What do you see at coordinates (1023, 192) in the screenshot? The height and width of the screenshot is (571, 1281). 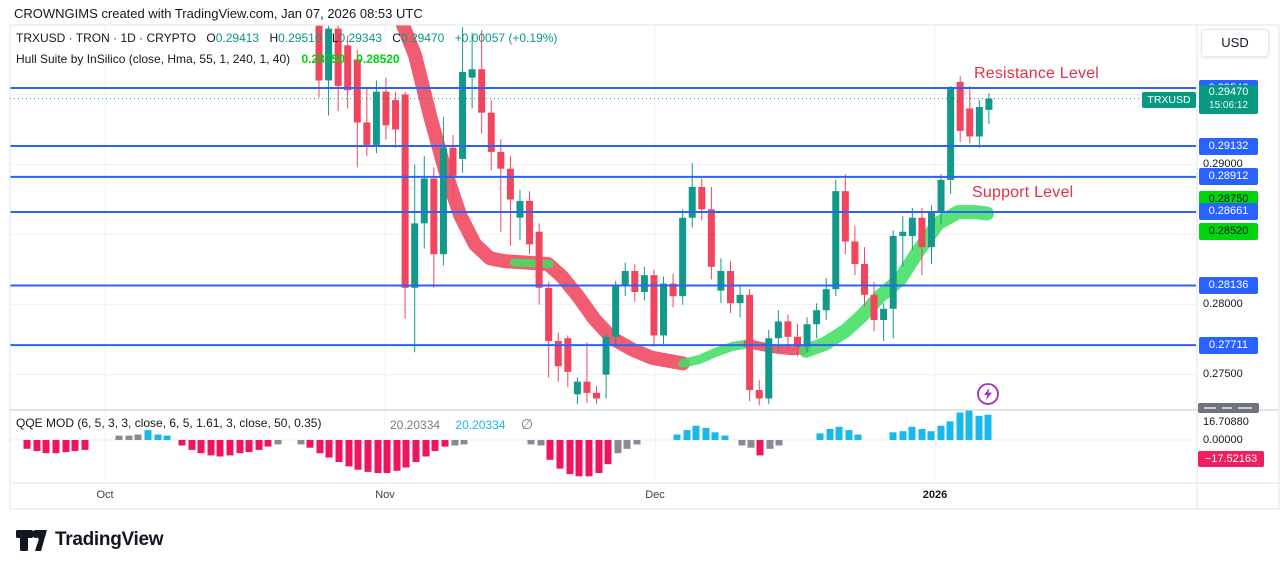 I see `support-level-label: Support Level` at bounding box center [1023, 192].